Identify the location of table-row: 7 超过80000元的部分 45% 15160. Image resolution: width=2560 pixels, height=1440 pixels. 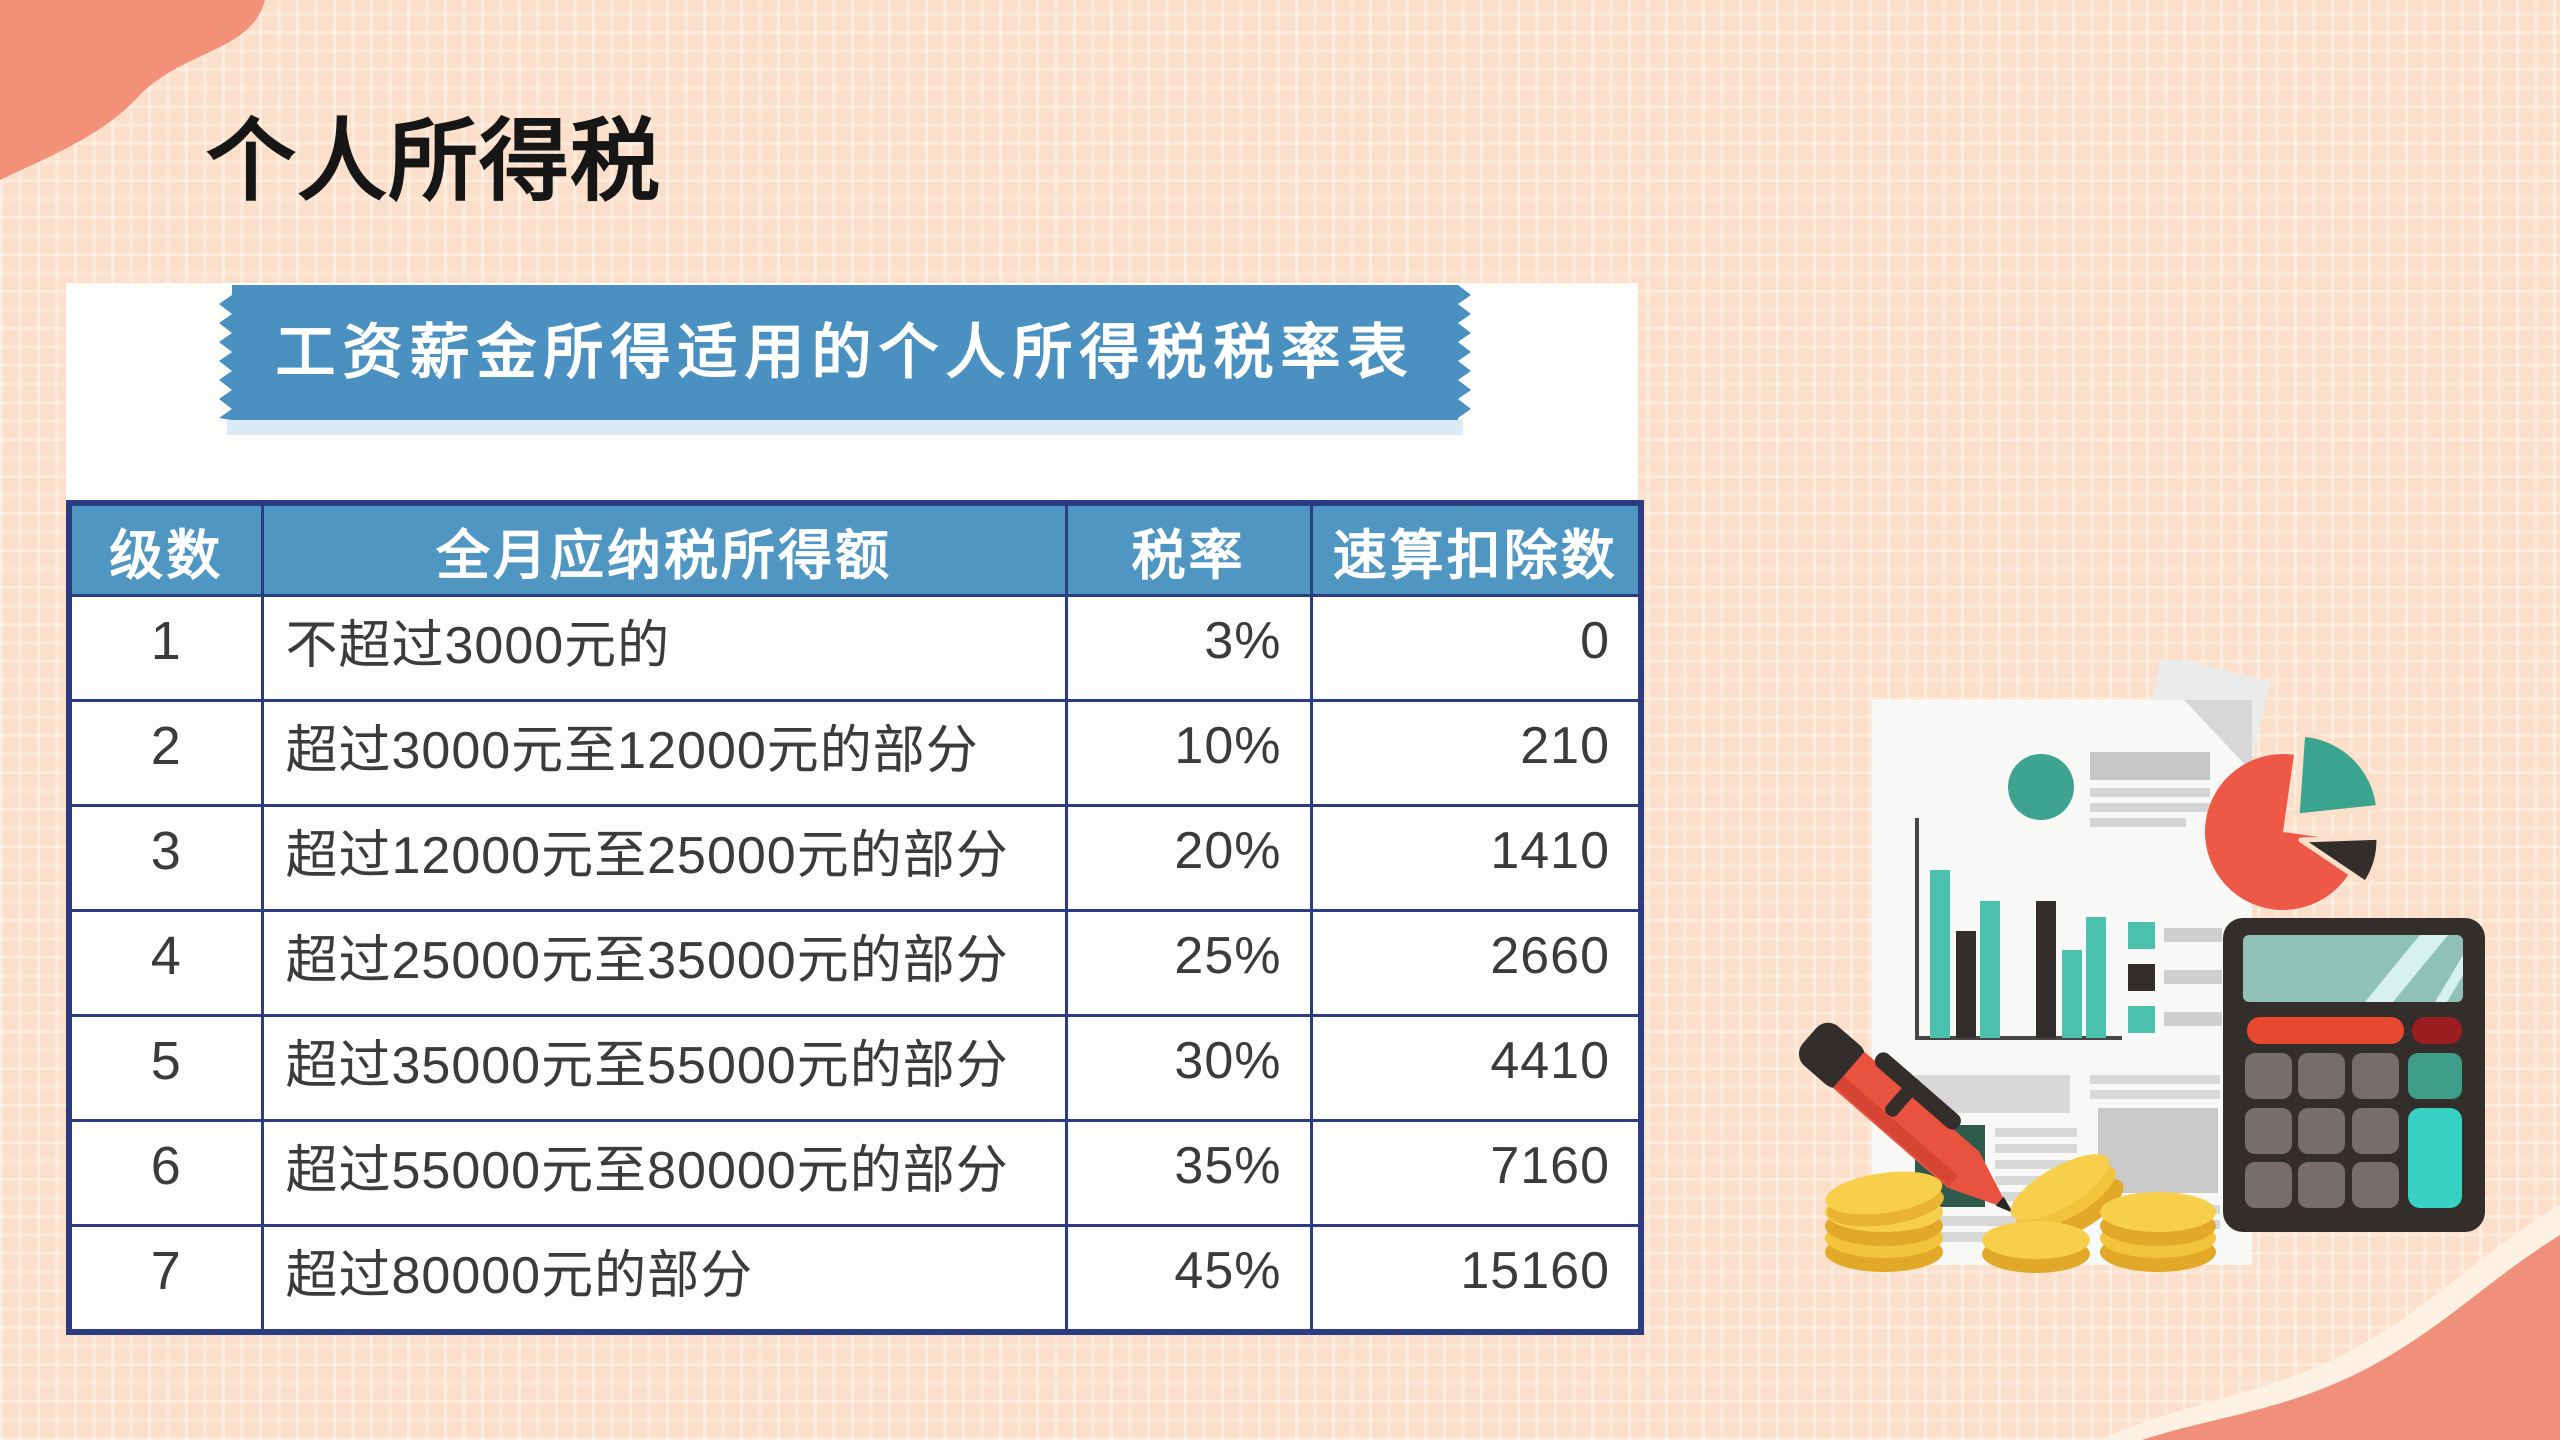
(855, 1279).